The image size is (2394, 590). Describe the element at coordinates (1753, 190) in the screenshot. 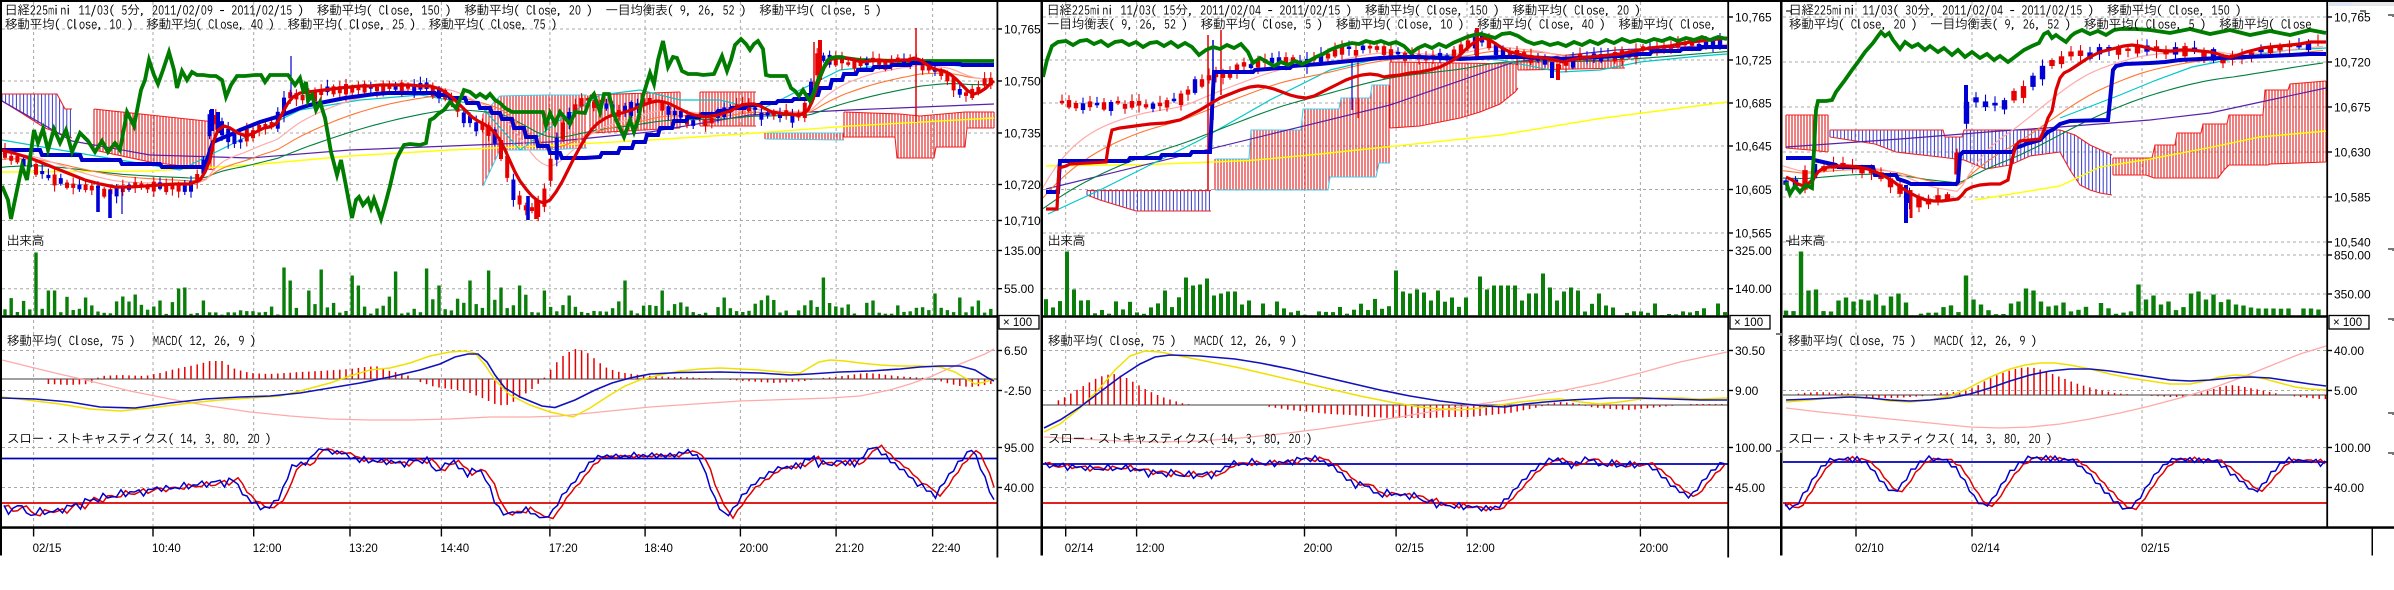

I see `svg-text: 10,605` at that location.